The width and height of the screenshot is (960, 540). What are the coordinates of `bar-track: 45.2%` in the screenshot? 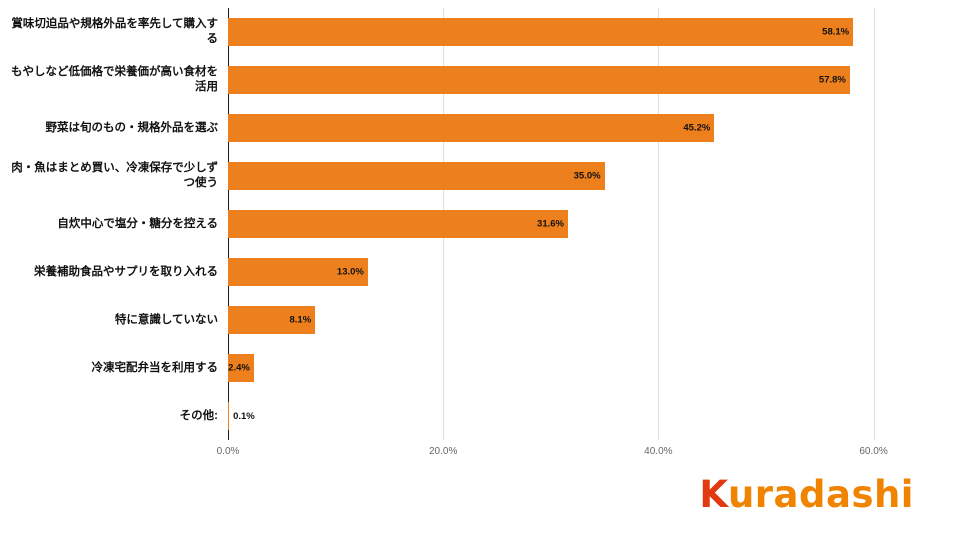 It's located at (554, 128).